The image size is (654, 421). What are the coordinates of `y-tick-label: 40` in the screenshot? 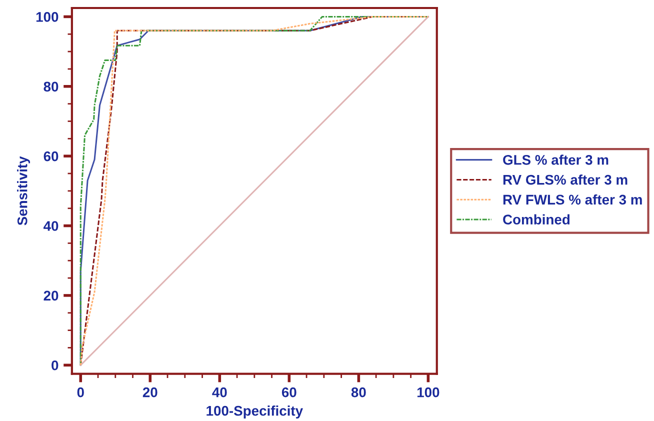 It's located at (51, 226).